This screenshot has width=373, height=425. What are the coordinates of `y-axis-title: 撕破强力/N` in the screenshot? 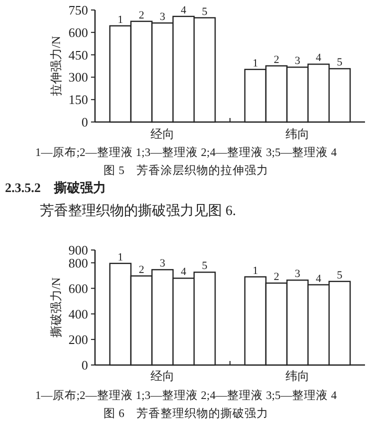 It's located at (56, 307).